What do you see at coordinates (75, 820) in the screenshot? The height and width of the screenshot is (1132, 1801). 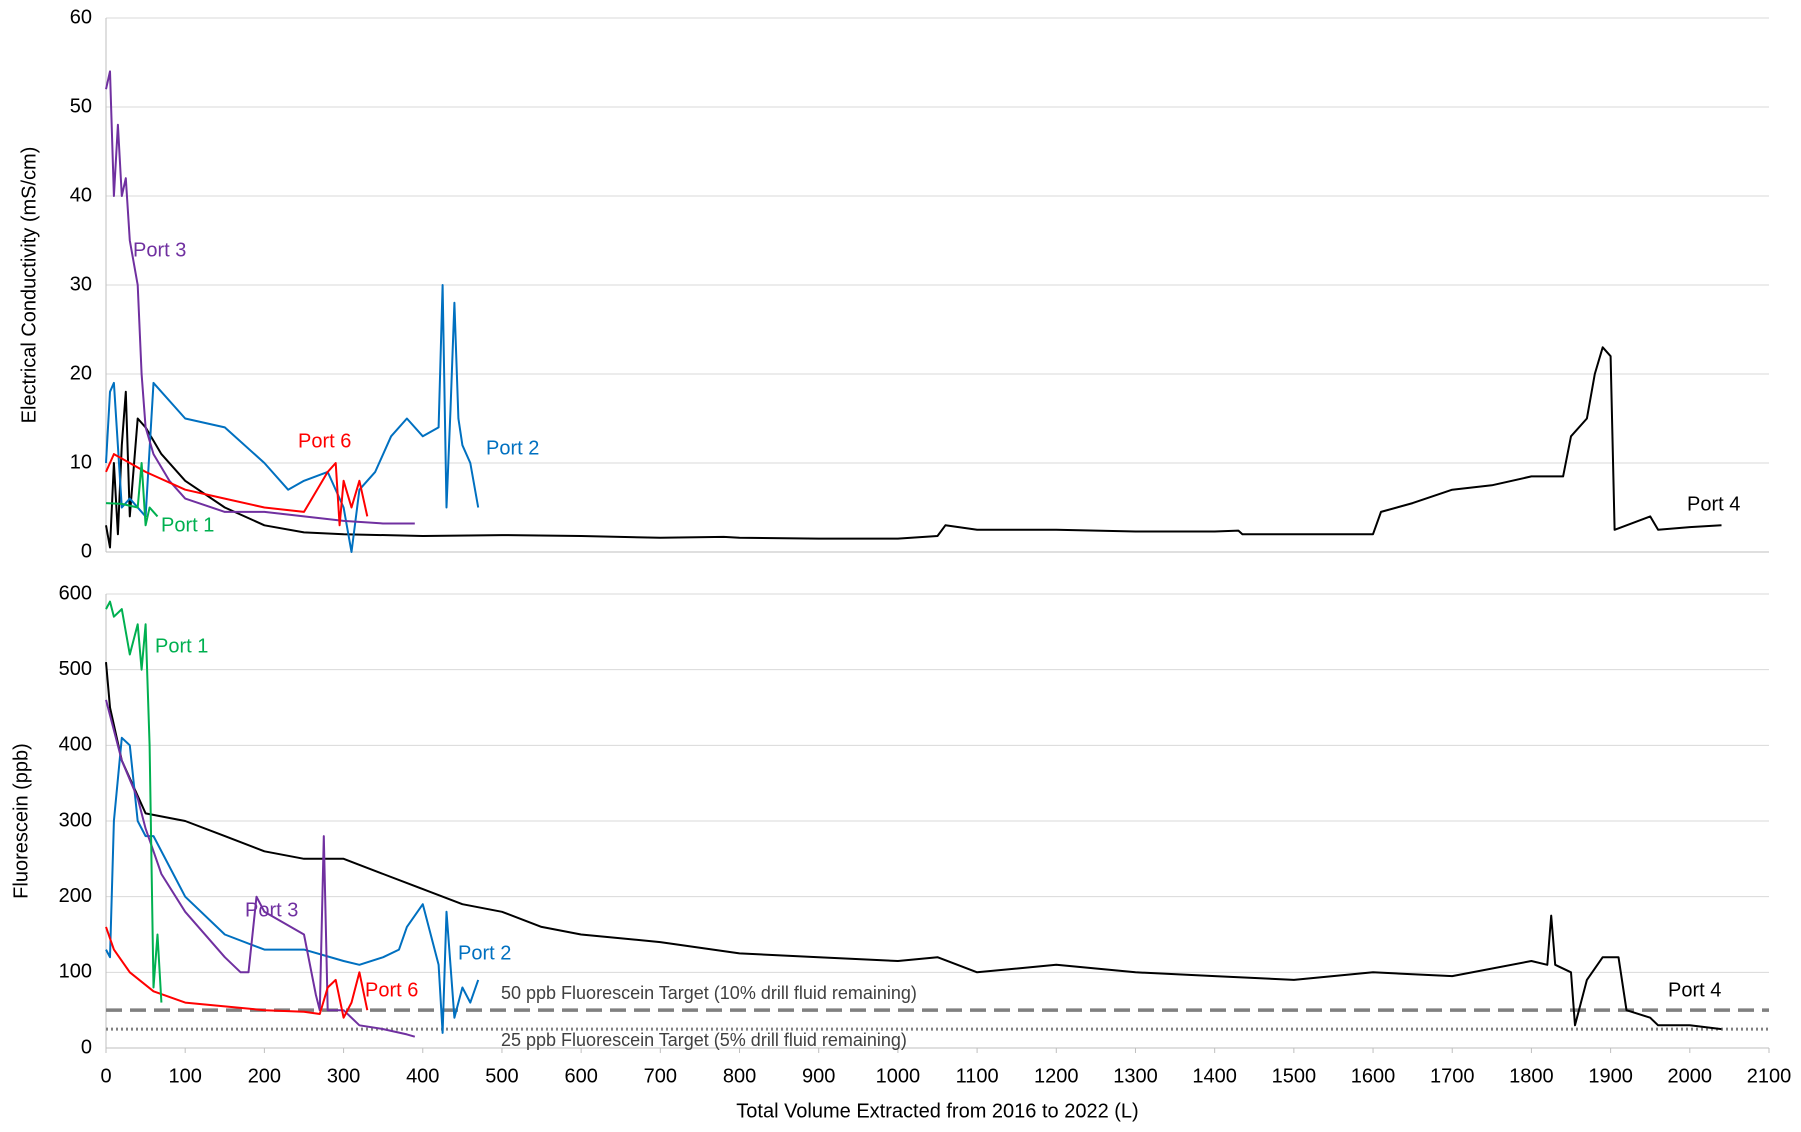 I see `y-tick-label: 300` at bounding box center [75, 820].